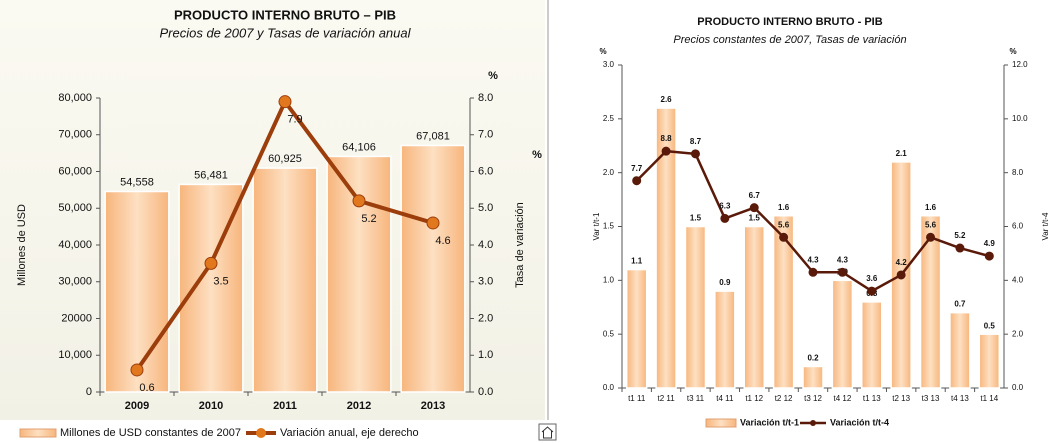  I want to click on bar-value-label: 0.9, so click(725, 282).